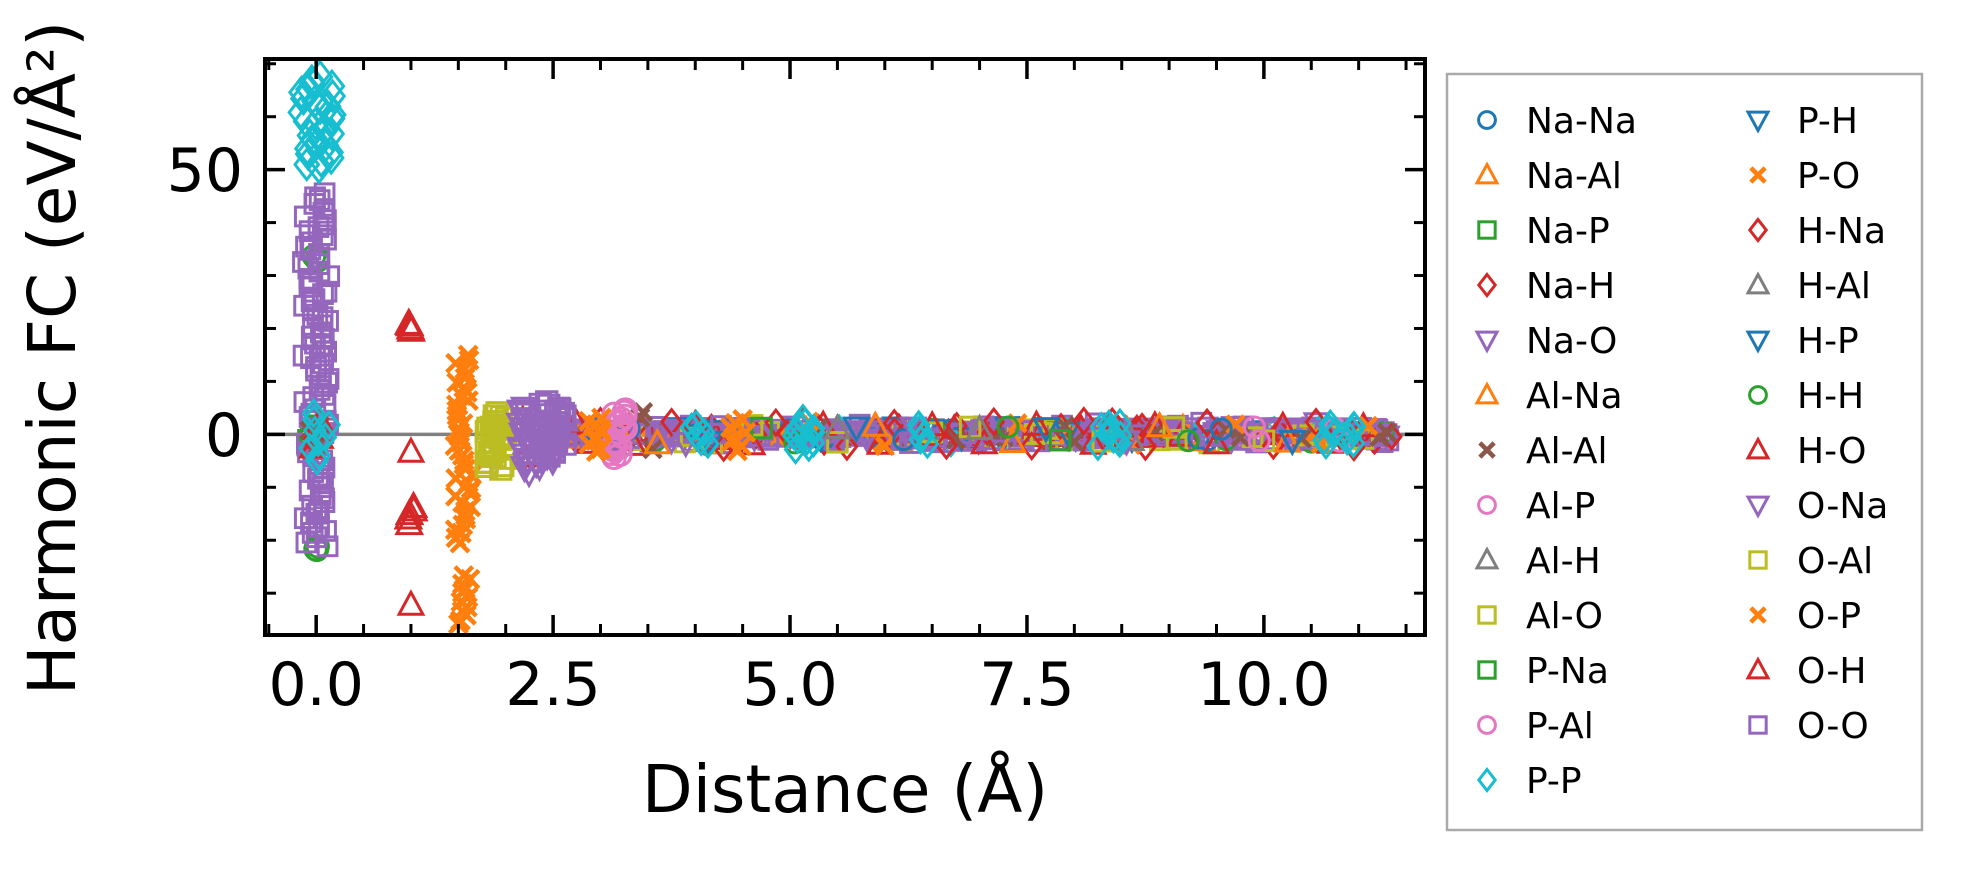  What do you see at coordinates (1570, 286) in the screenshot?
I see `legend-label: Na-H` at bounding box center [1570, 286].